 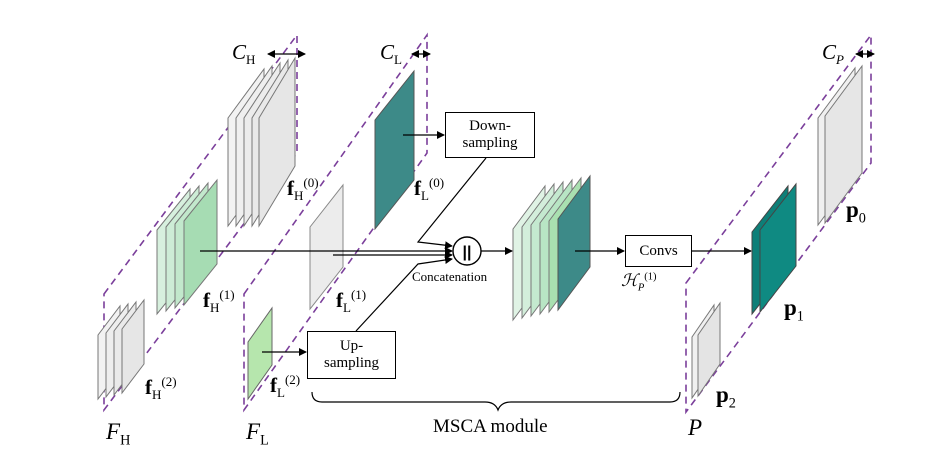 I want to click on feature-p2, so click(x=706, y=350).